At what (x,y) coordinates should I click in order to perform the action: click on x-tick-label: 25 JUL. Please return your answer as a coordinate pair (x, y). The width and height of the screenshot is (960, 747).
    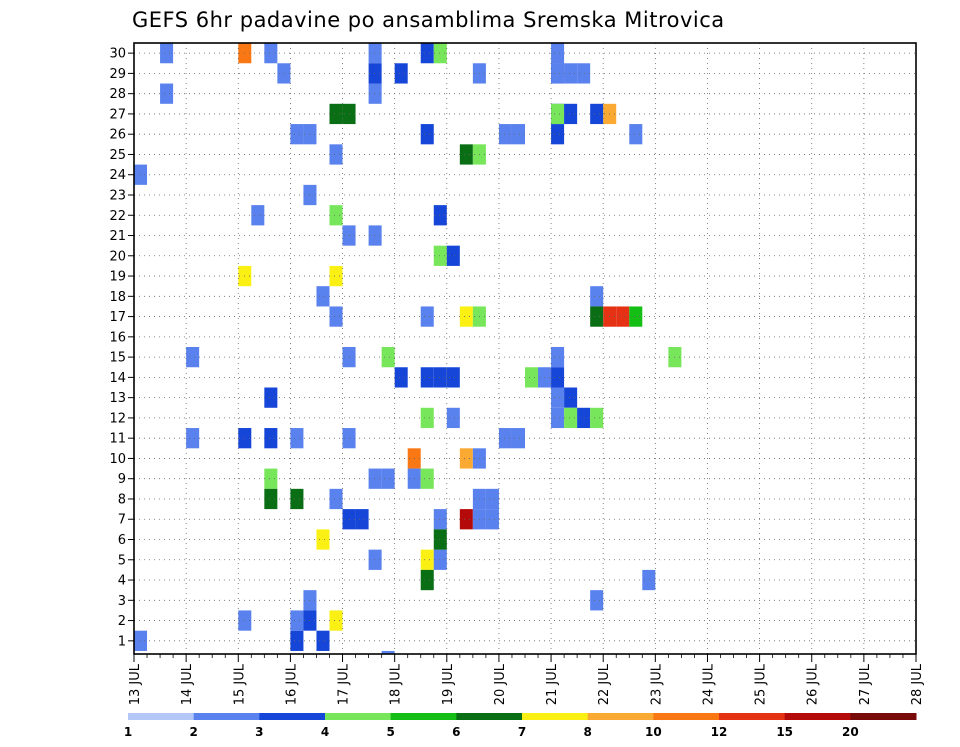
    Looking at the image, I should click on (761, 684).